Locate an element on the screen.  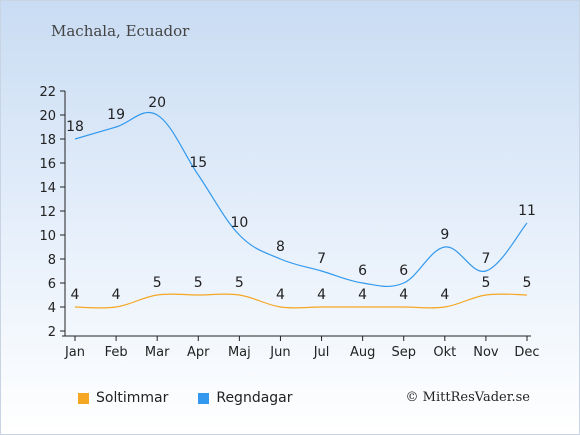
series-line-soltimmar is located at coordinates (301, 301).